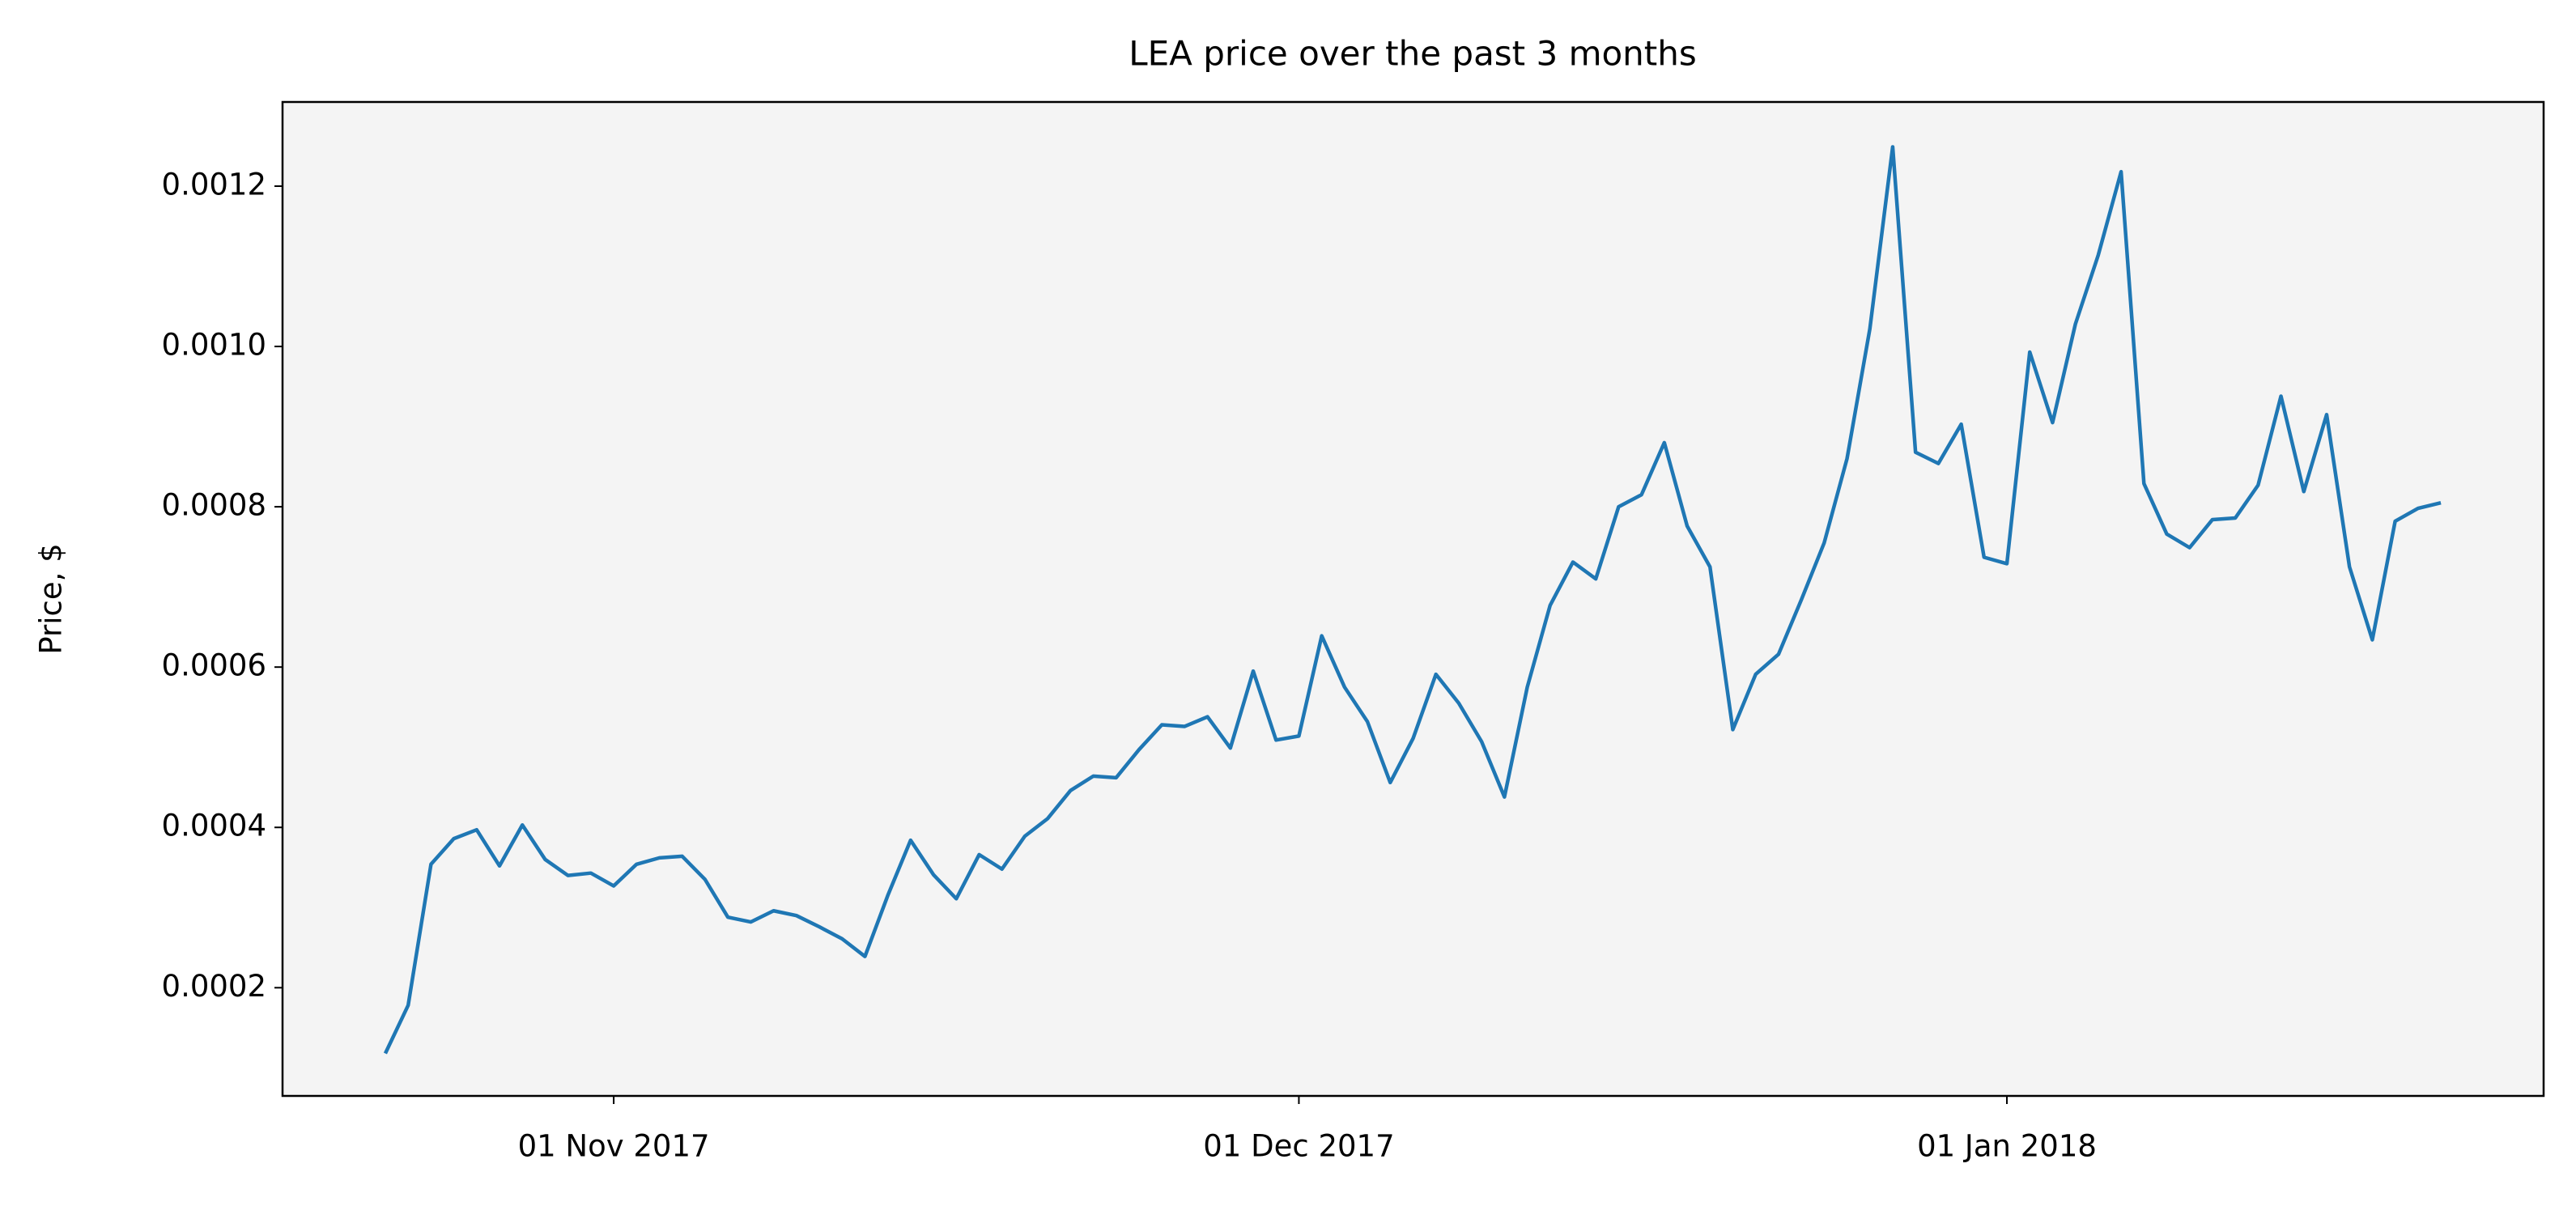  I want to click on chart-title: LEA price over the past 3 months, so click(1413, 54).